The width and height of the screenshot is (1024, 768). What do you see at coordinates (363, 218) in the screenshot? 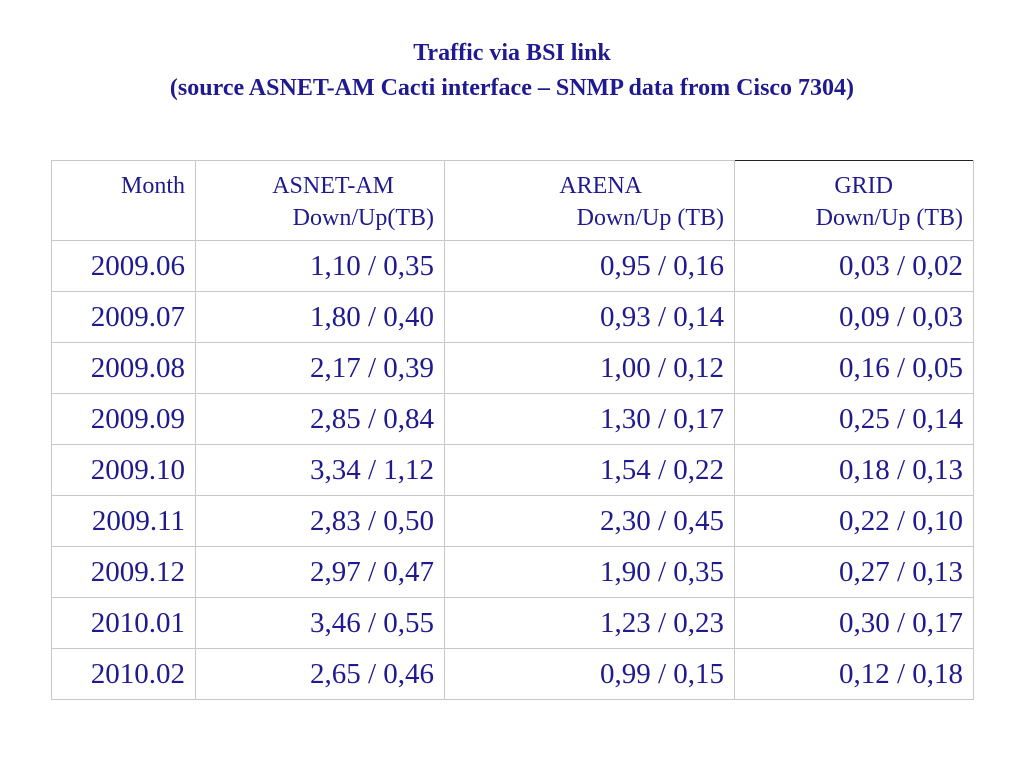
I see `header-asnet-am-unit: Down/Up(TB)` at bounding box center [363, 218].